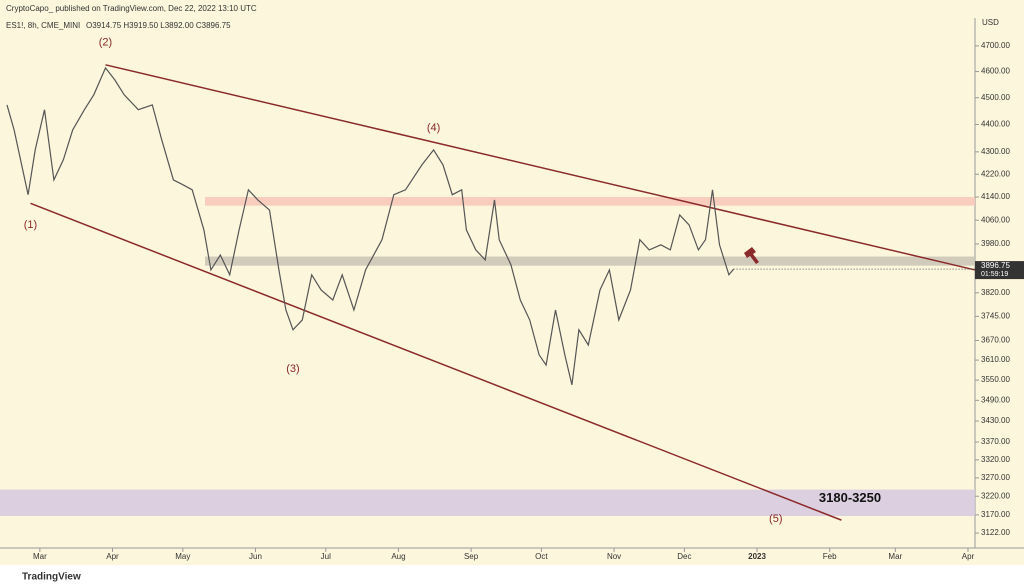 The image size is (1024, 587). I want to click on last-price-box, so click(999, 270).